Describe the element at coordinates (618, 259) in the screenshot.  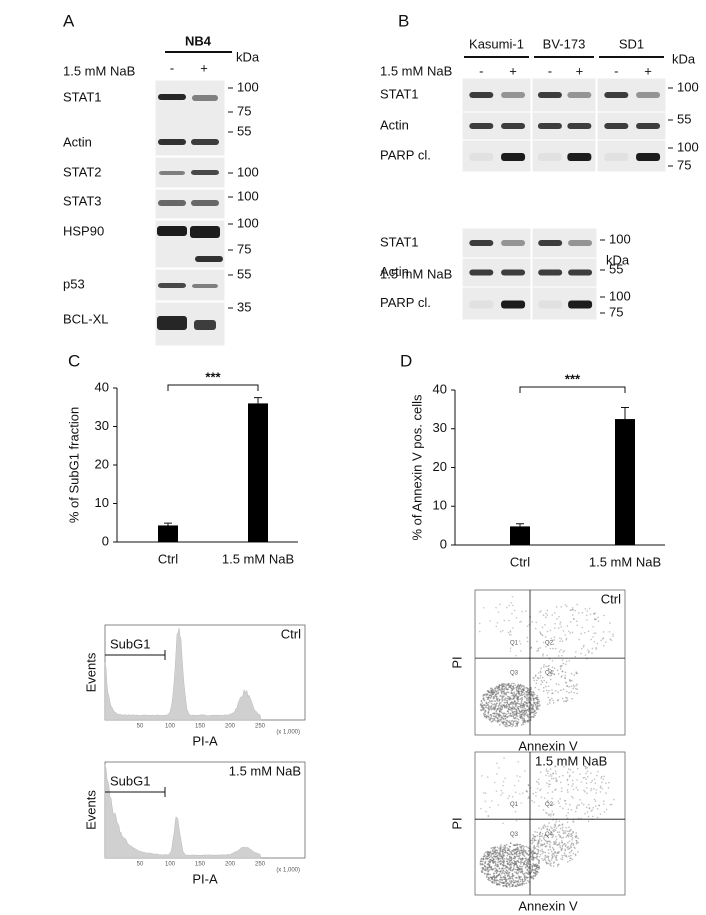
I see `unit: kDa` at that location.